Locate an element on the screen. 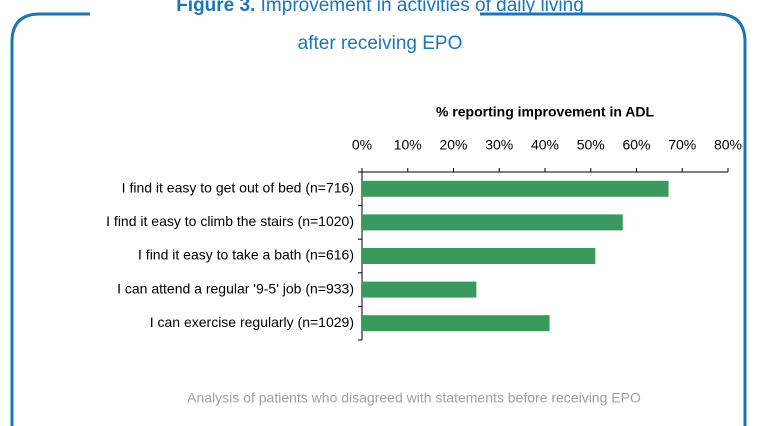 This screenshot has height=426, width=757. x-tick-label: 0% is located at coordinates (362, 145).